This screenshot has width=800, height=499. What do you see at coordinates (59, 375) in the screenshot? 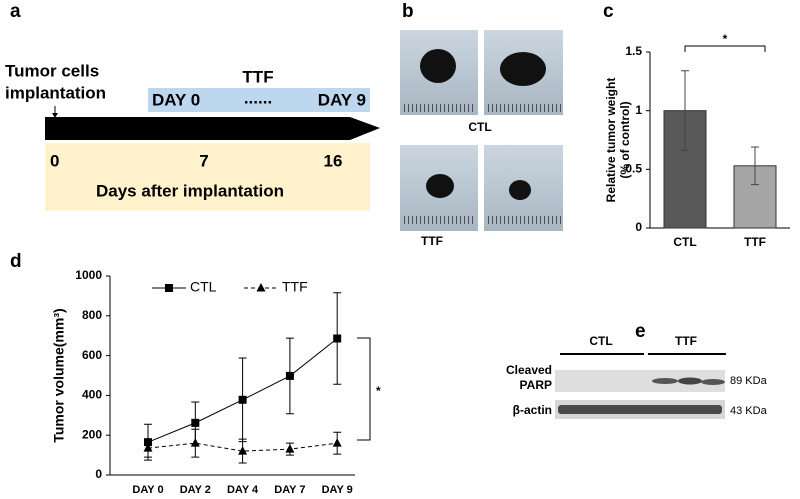
I see `y-axis-label: Tumor volume(mm³)` at bounding box center [59, 375].